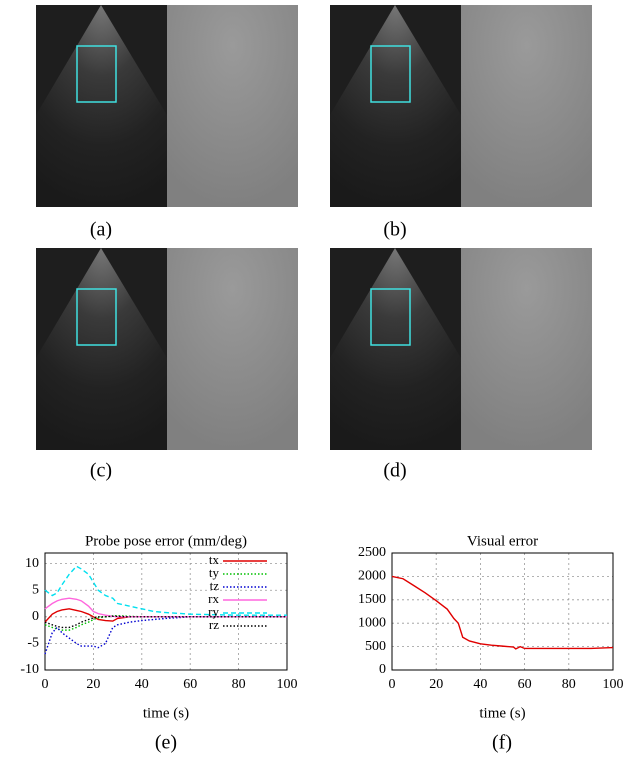  Describe the element at coordinates (33, 643) in the screenshot. I see `y-tick-label: -5` at that location.